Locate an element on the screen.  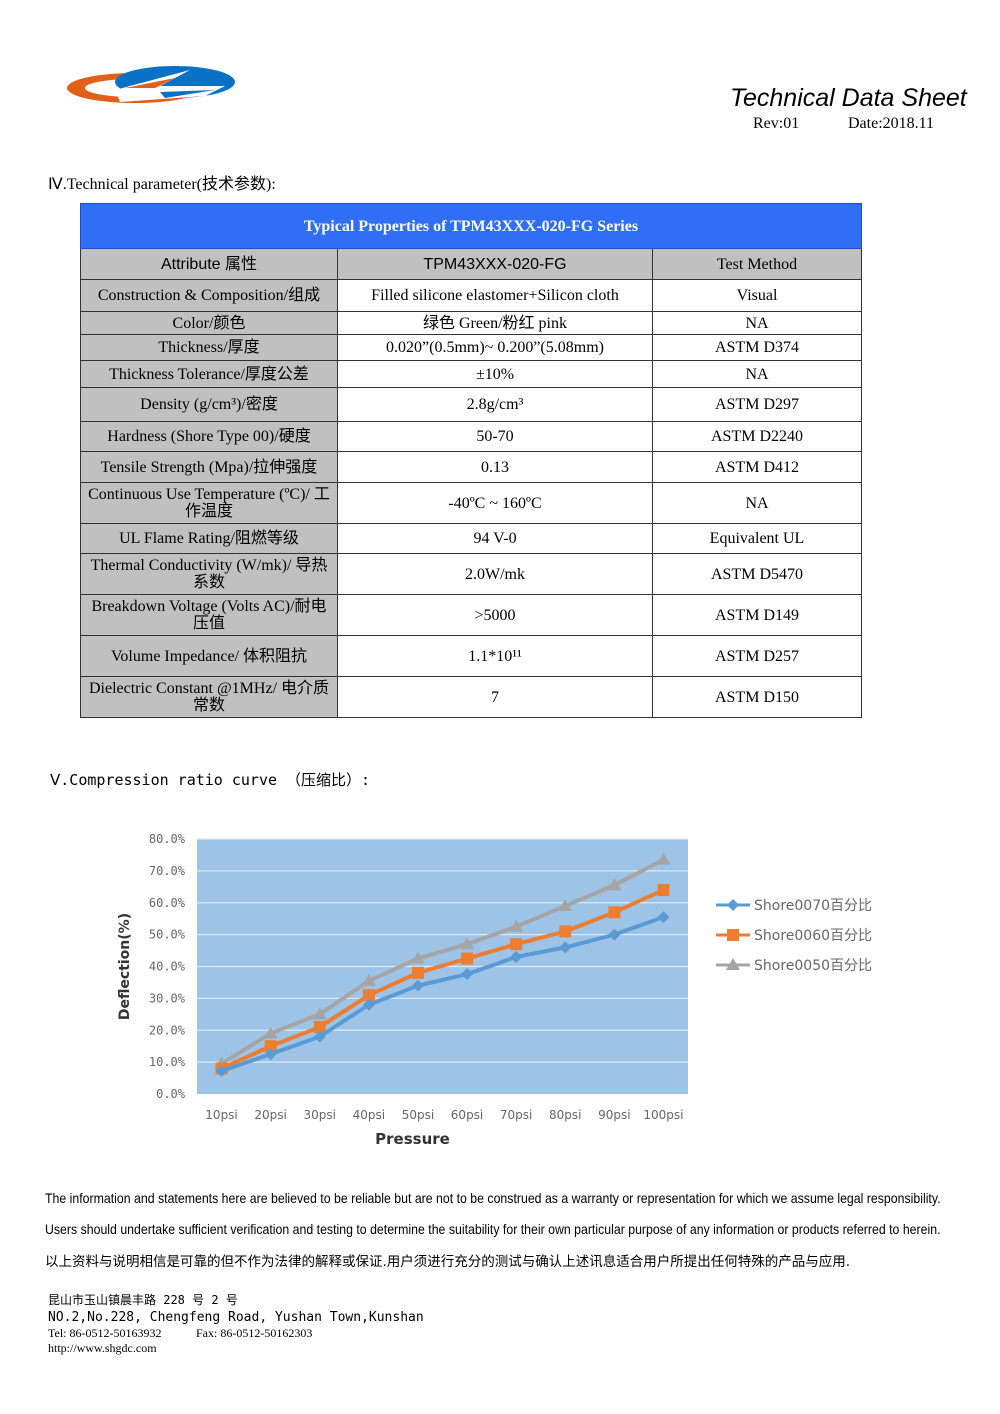
method-cell: Equivalent UL is located at coordinates (757, 538).